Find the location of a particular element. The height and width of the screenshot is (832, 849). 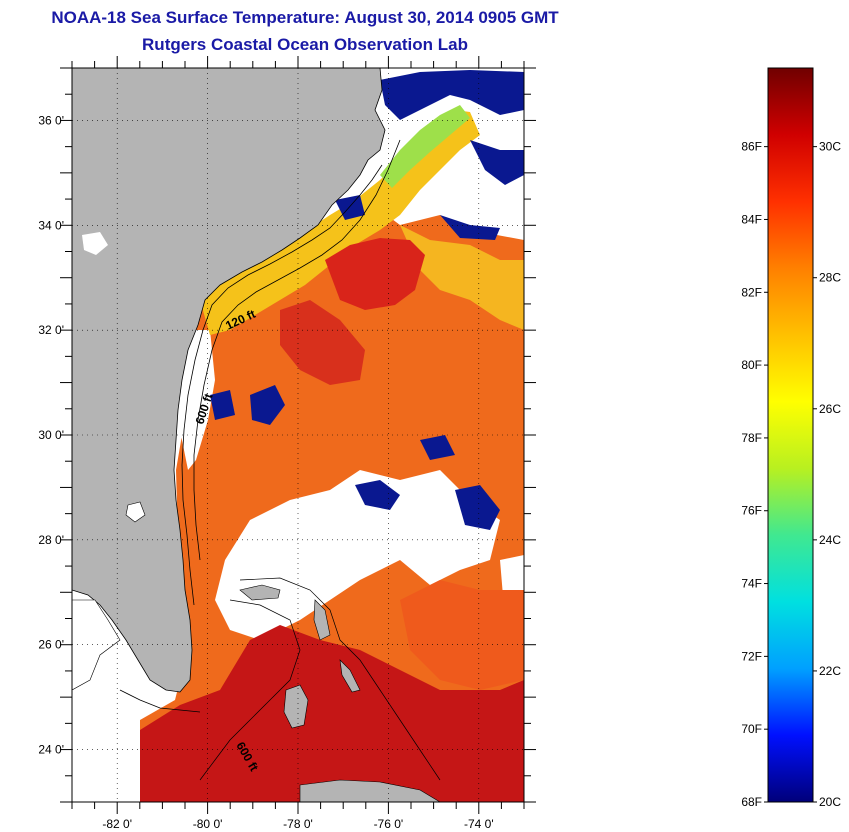

lon-tick-label: -76 0' is located at coordinates (389, 824).